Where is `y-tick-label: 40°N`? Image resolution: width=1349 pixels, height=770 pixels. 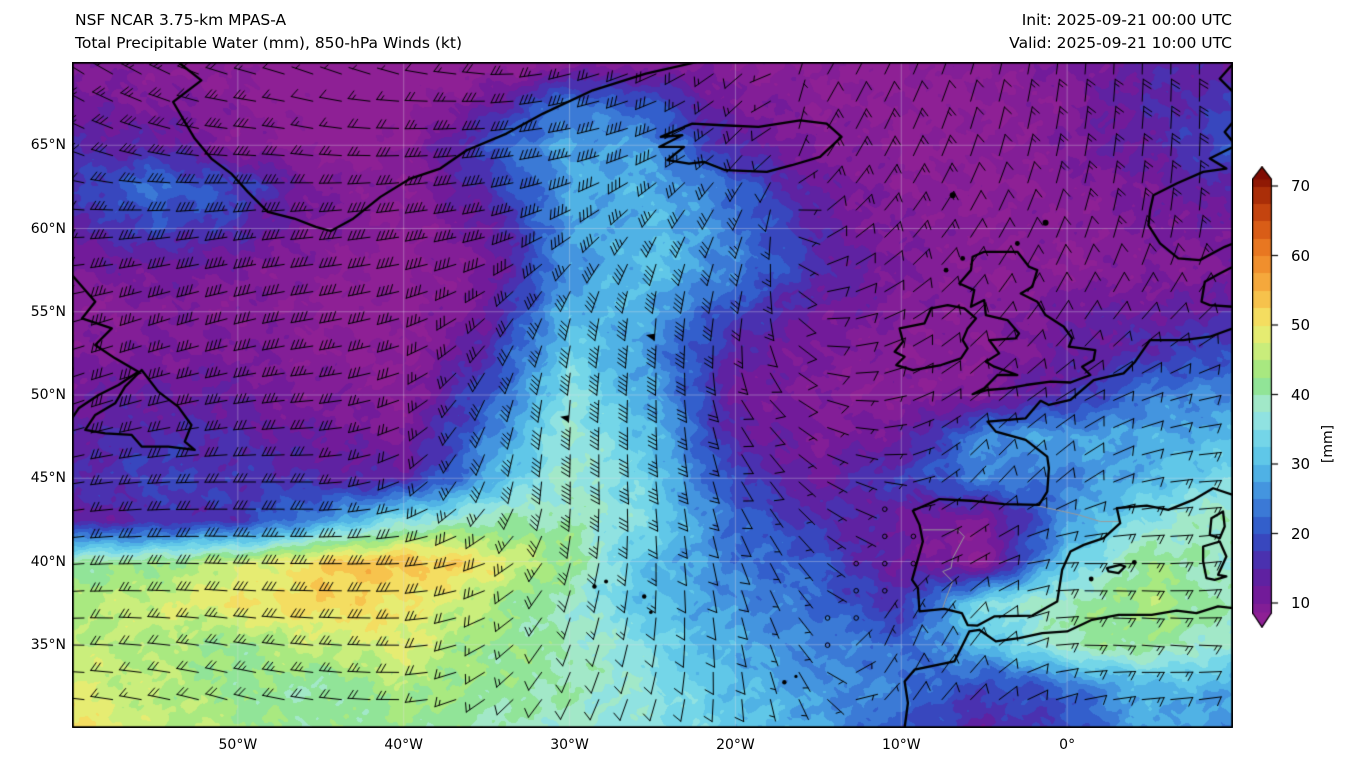 y-tick-label: 40°N is located at coordinates (48, 561).